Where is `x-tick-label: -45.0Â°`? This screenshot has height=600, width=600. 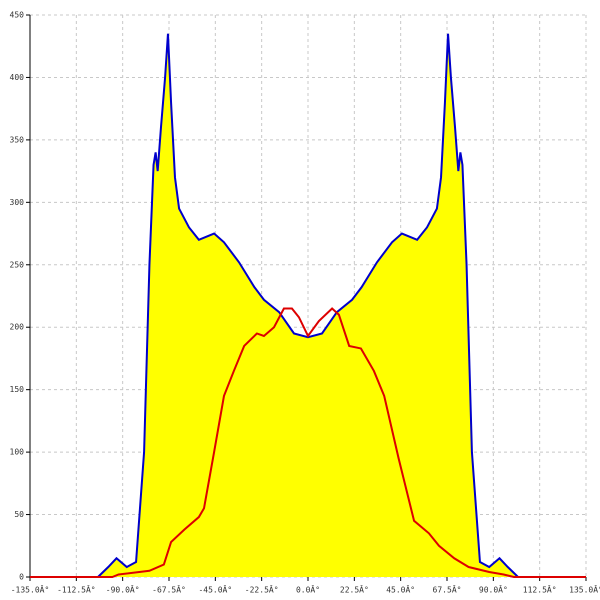
x-tick-label: -45.0Â° is located at coordinates (215, 589).